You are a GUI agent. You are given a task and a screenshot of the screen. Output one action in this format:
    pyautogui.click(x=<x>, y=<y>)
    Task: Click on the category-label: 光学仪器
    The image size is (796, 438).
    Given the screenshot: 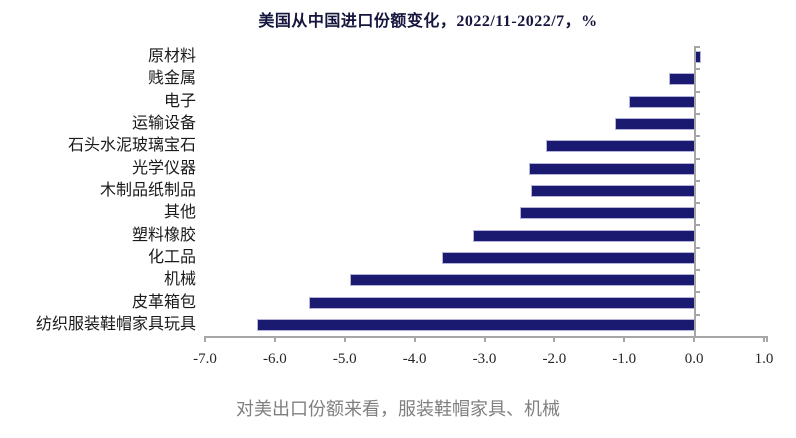 What is the action you would take?
    pyautogui.click(x=163, y=168)
    